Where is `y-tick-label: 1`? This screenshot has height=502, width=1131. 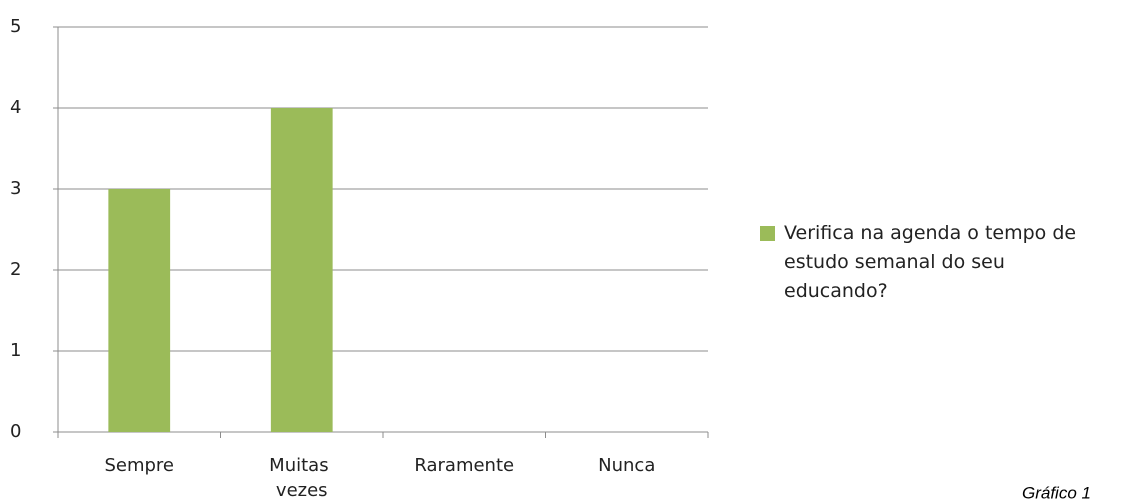
y-tick-label: 1 is located at coordinates (15, 350).